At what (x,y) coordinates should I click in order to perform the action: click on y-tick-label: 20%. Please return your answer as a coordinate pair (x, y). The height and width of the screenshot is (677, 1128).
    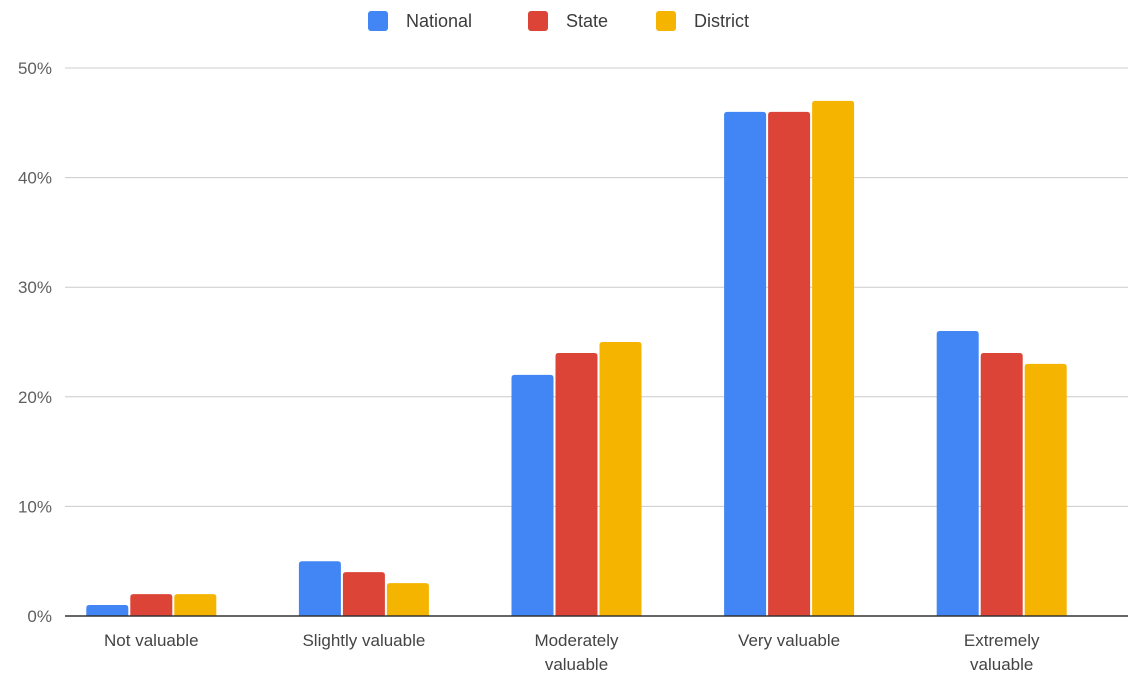
    Looking at the image, I should click on (35, 397).